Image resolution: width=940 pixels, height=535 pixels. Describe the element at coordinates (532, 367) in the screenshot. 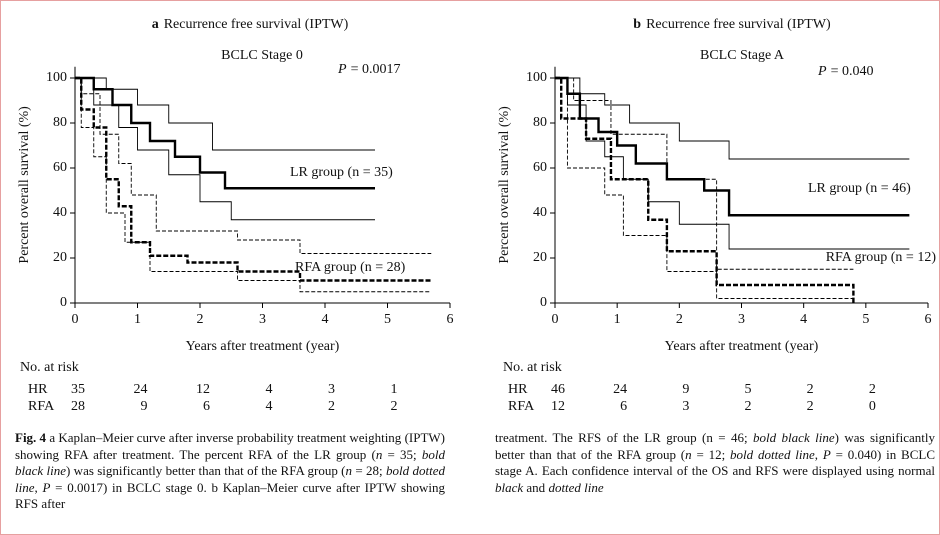

I see `risk-title: No. at risk` at that location.